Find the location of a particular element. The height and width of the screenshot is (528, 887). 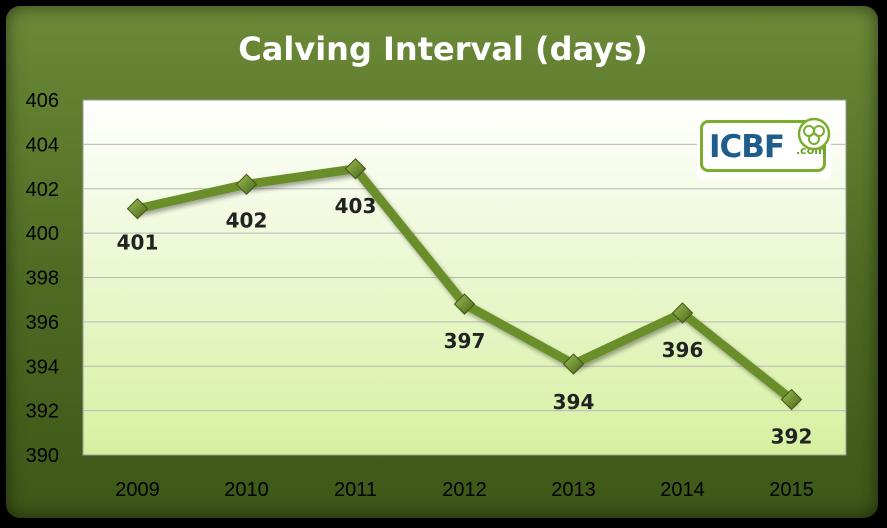

y-tick-label: 392 is located at coordinates (42, 412).